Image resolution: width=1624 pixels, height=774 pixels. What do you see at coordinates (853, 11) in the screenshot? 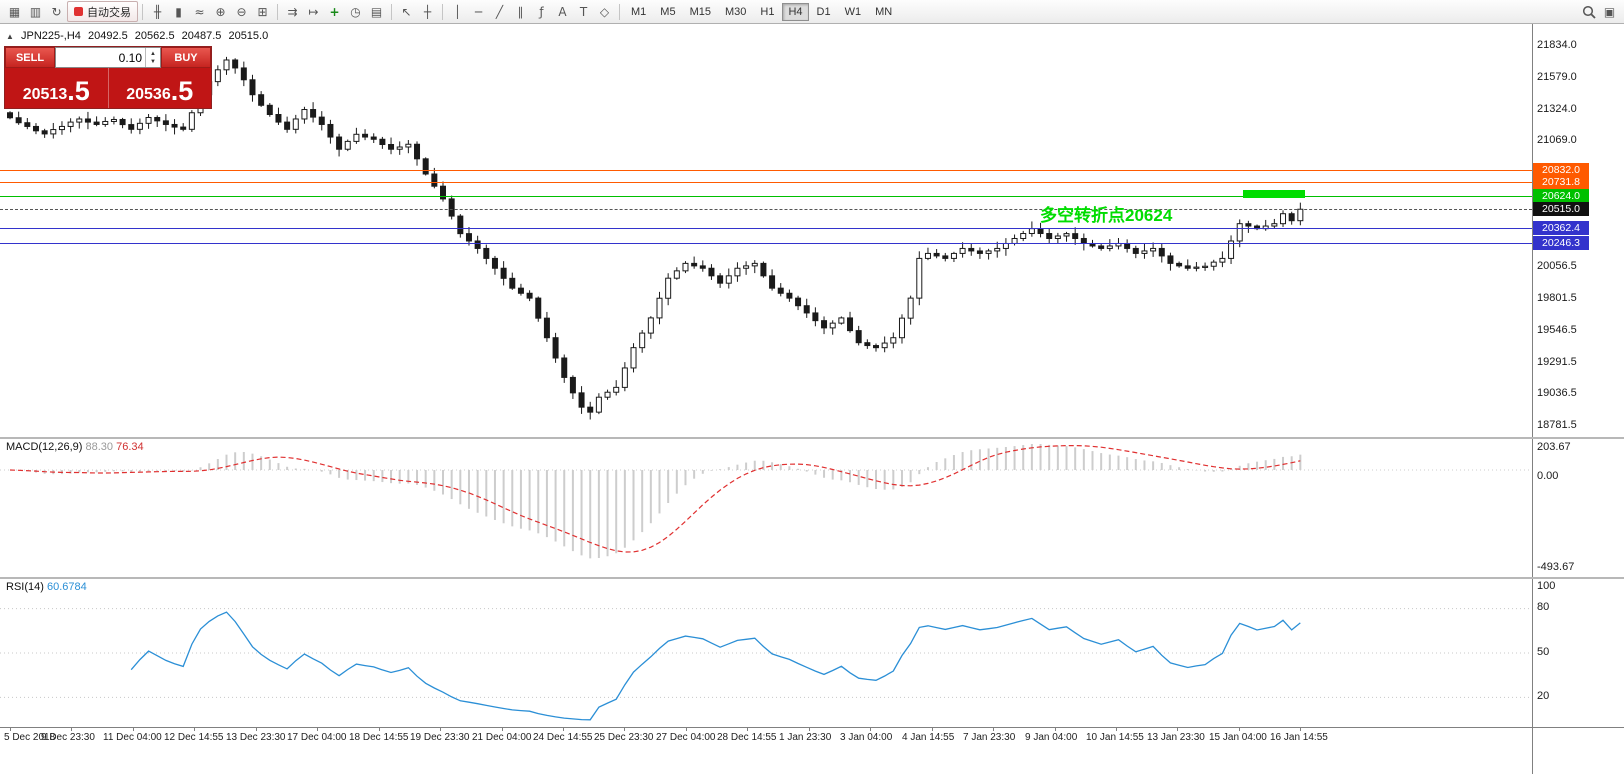
I see `timeframe-w1: W1` at bounding box center [853, 11].